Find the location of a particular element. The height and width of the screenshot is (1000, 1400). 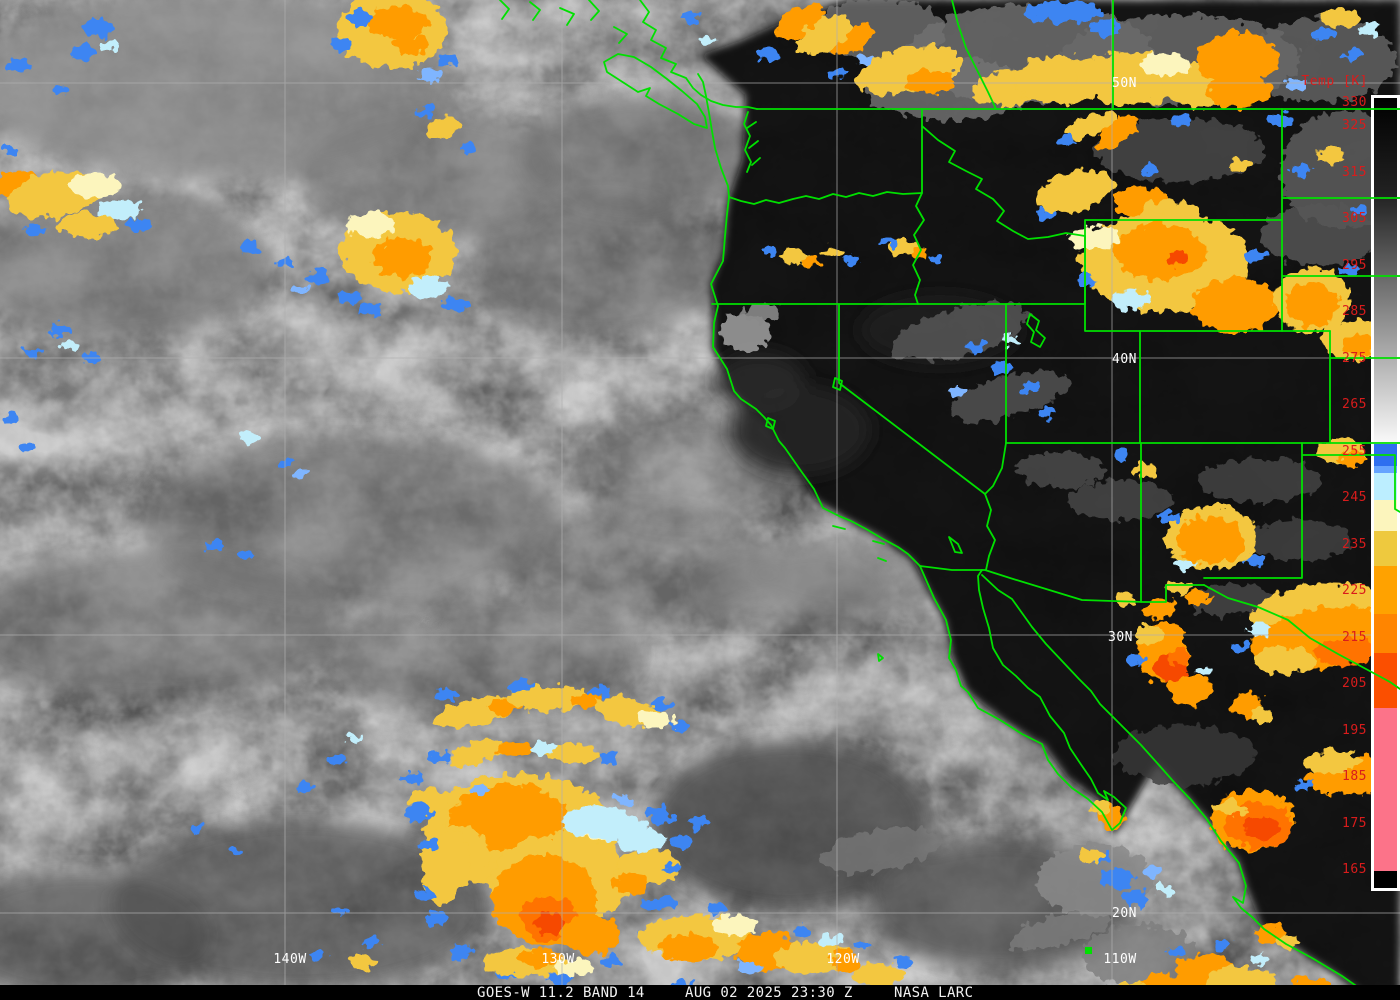

lon-label-110w: 110W is located at coordinates (1119, 959).